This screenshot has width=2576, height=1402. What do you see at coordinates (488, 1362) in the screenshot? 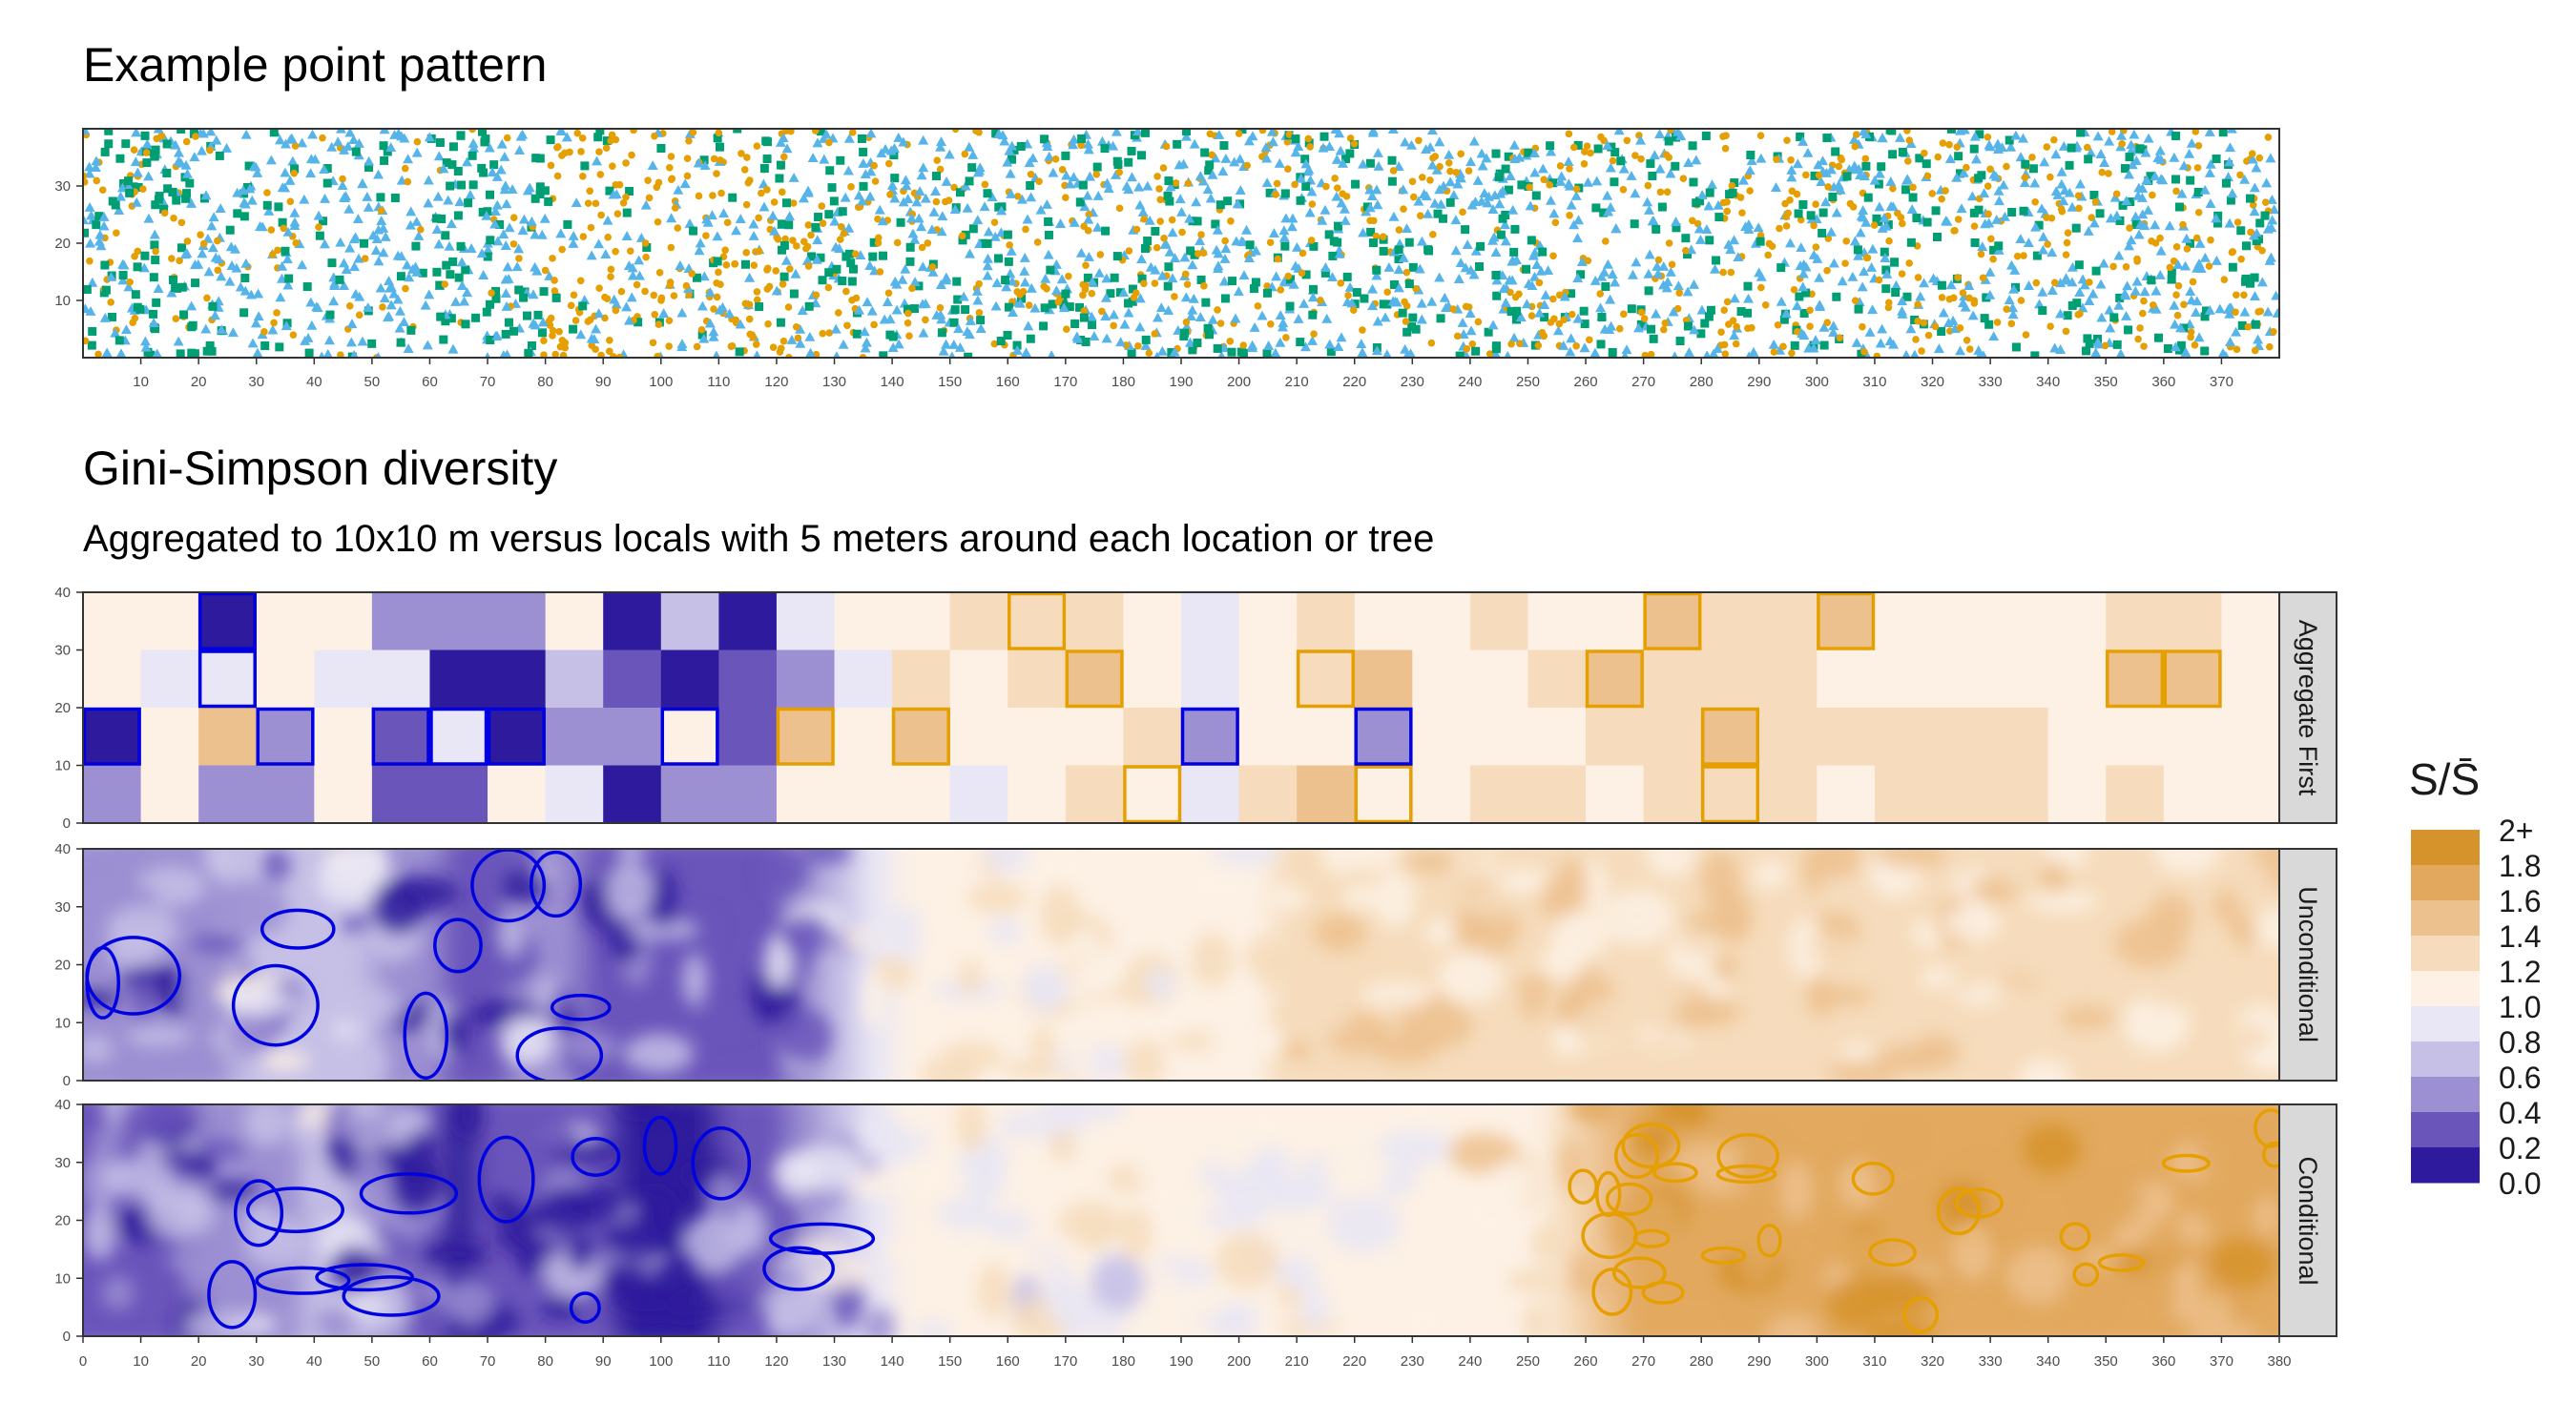
I see `x-tick-label: 70` at bounding box center [488, 1362].